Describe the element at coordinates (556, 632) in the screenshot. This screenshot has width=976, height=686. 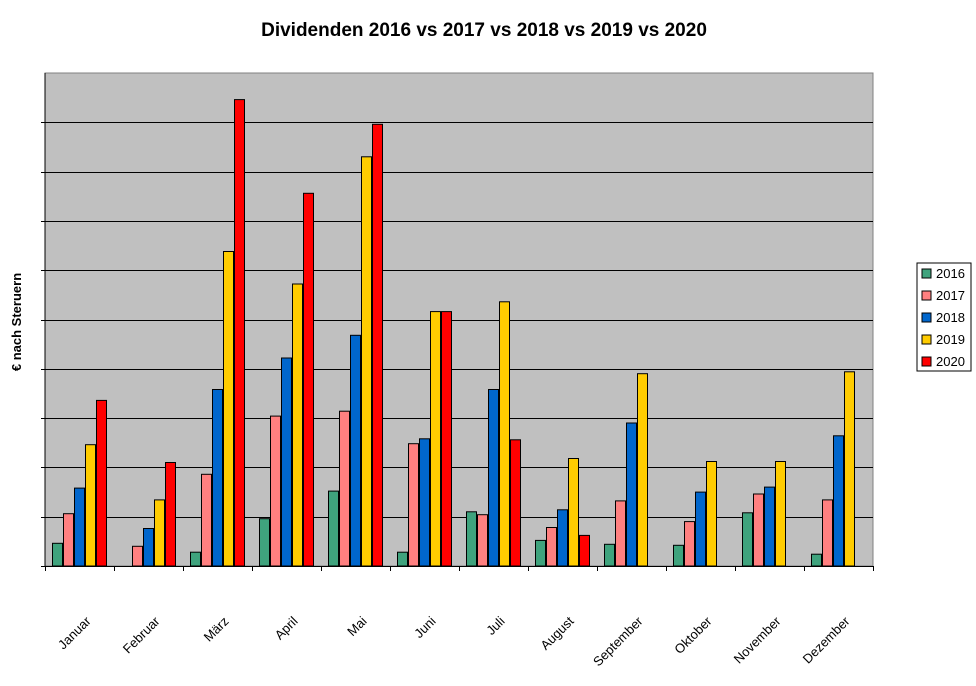
I see `x-tick-label: August` at that location.